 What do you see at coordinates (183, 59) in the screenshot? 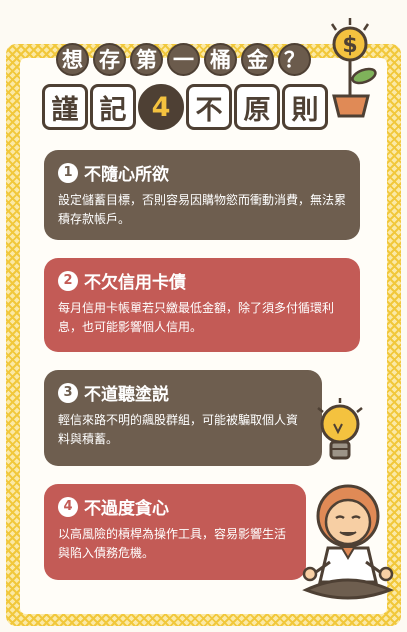
I see `title-char: 一` at bounding box center [183, 59].